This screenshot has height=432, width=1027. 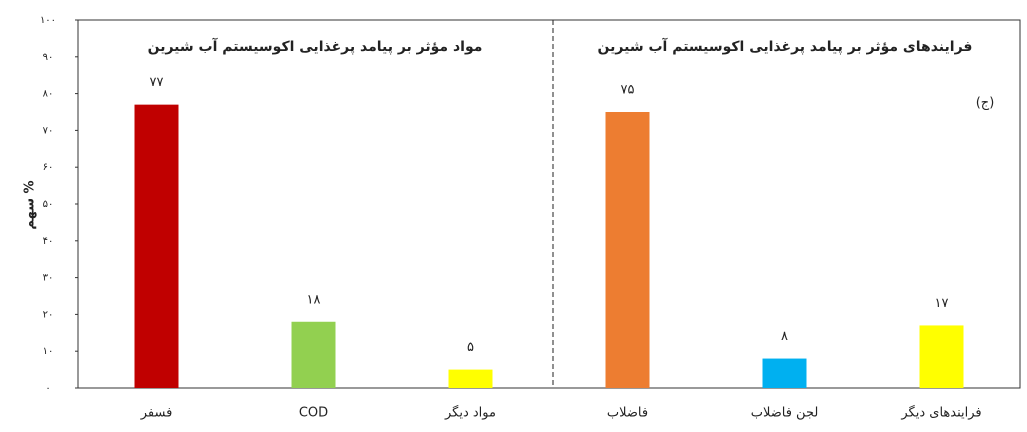 What do you see at coordinates (784, 336) in the screenshot?
I see `data-label: ۸` at bounding box center [784, 336].